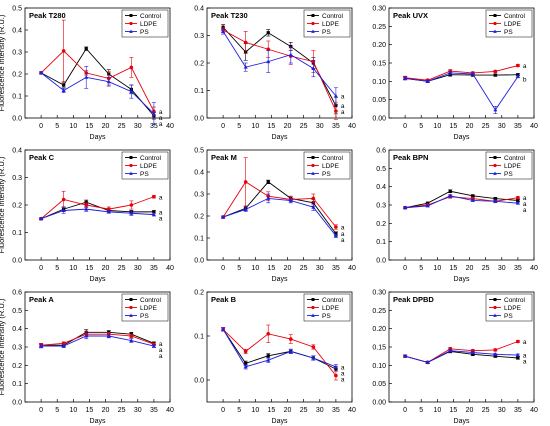 This screenshot has height=426, width=550. Describe the element at coordinates (379, 27) in the screenshot. I see `y-tick-label: 0.25` at that location.